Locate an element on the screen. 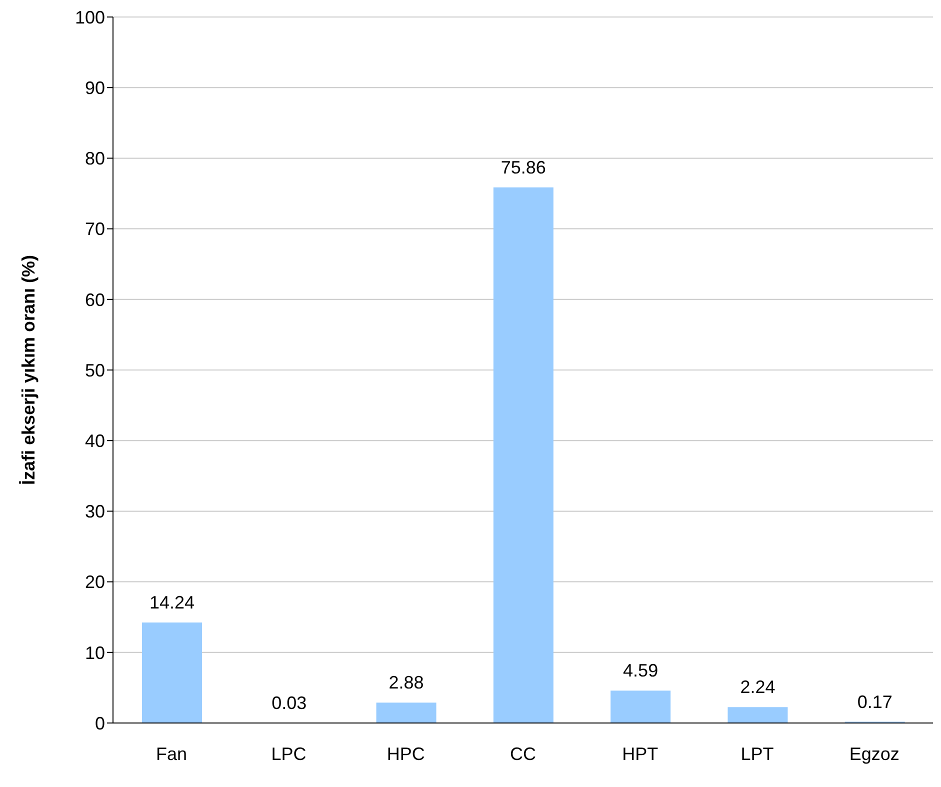 This screenshot has height=787, width=941. y-tick-label: 50 is located at coordinates (94, 370).